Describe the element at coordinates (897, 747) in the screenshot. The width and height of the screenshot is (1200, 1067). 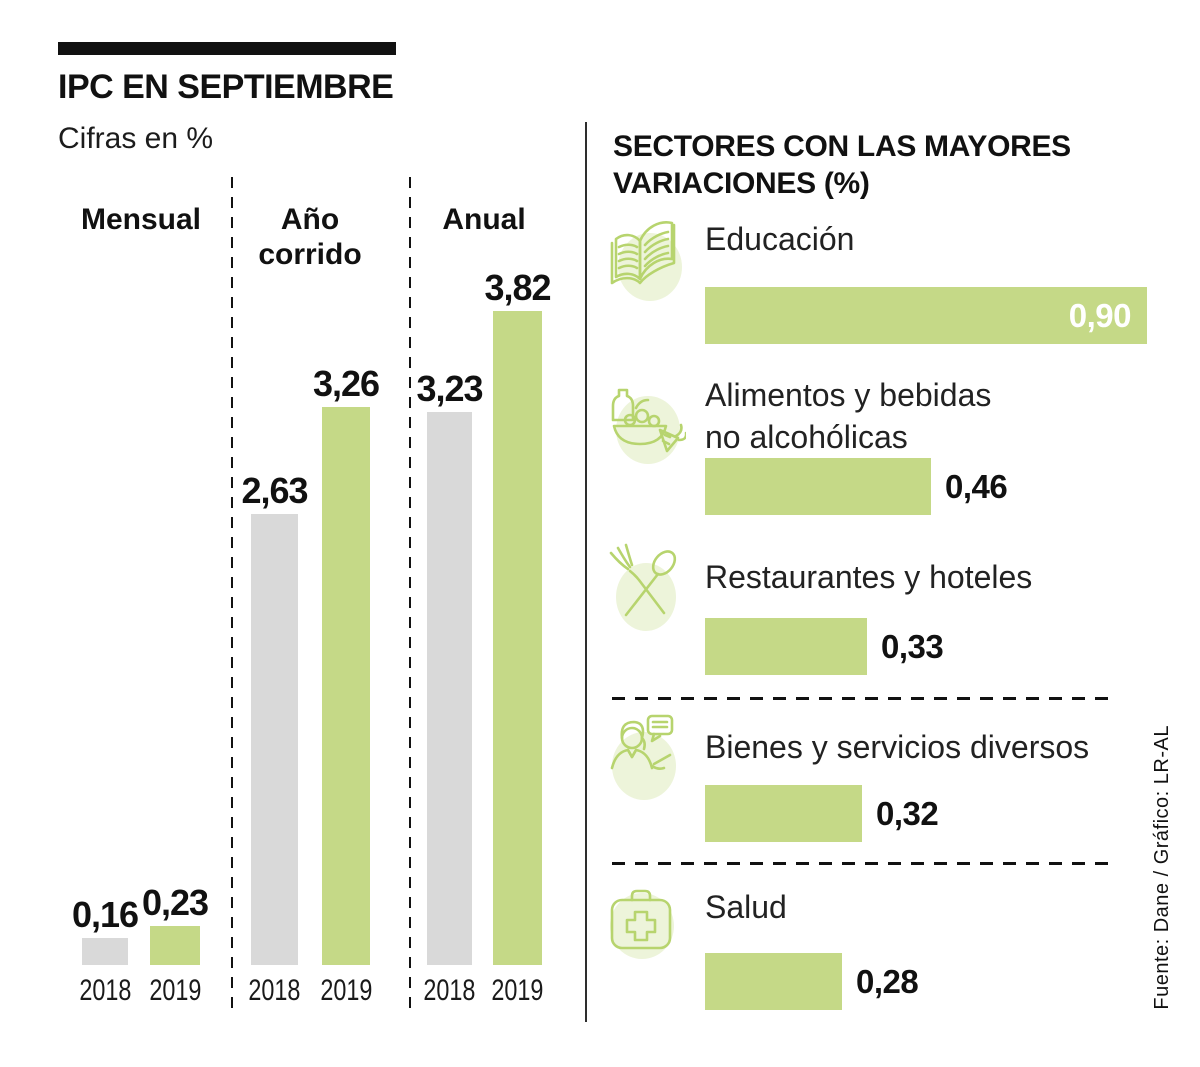
I see `sector-label-bienes: Bienes y servicios diversos` at that location.